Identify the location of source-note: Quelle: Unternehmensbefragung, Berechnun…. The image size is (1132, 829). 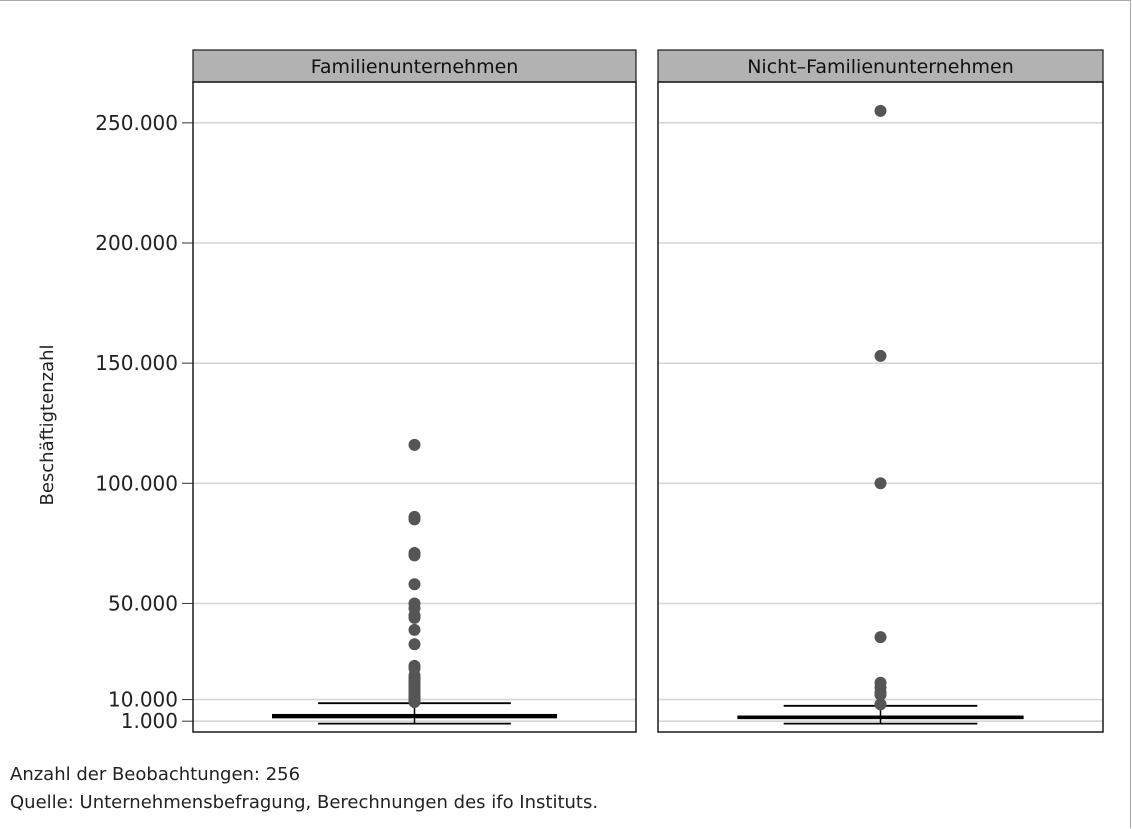
(304, 802).